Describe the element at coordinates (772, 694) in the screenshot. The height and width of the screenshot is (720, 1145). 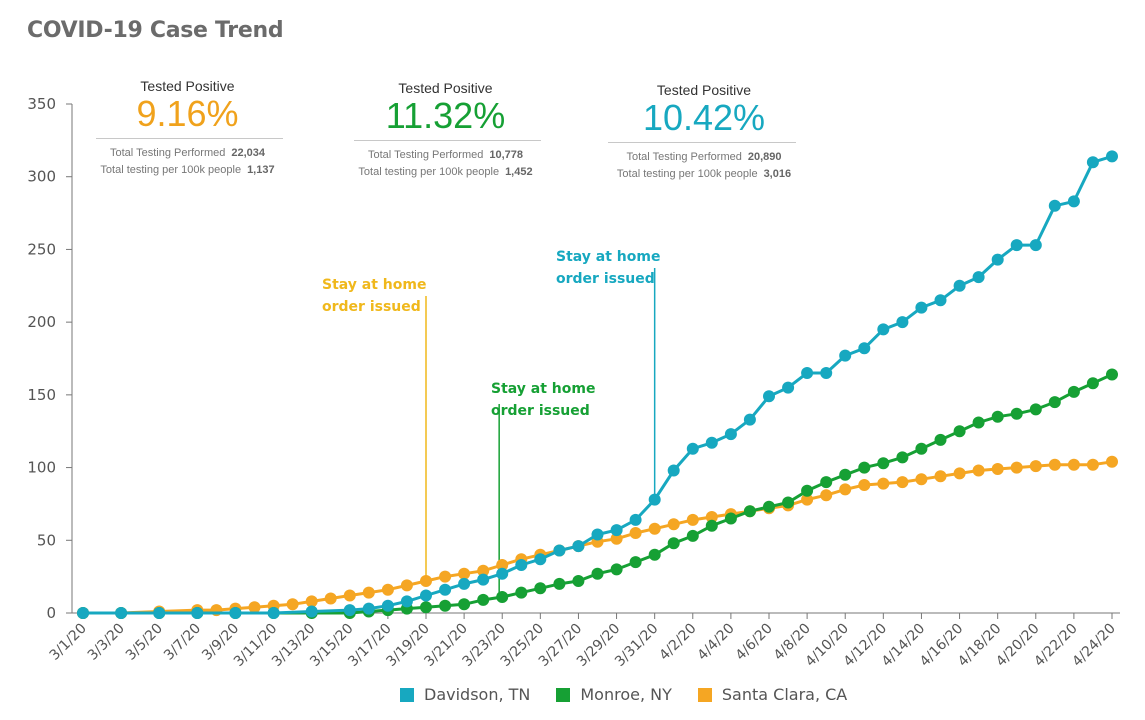
I see `legend-item-santa-clara: Santa Clara, CA` at that location.